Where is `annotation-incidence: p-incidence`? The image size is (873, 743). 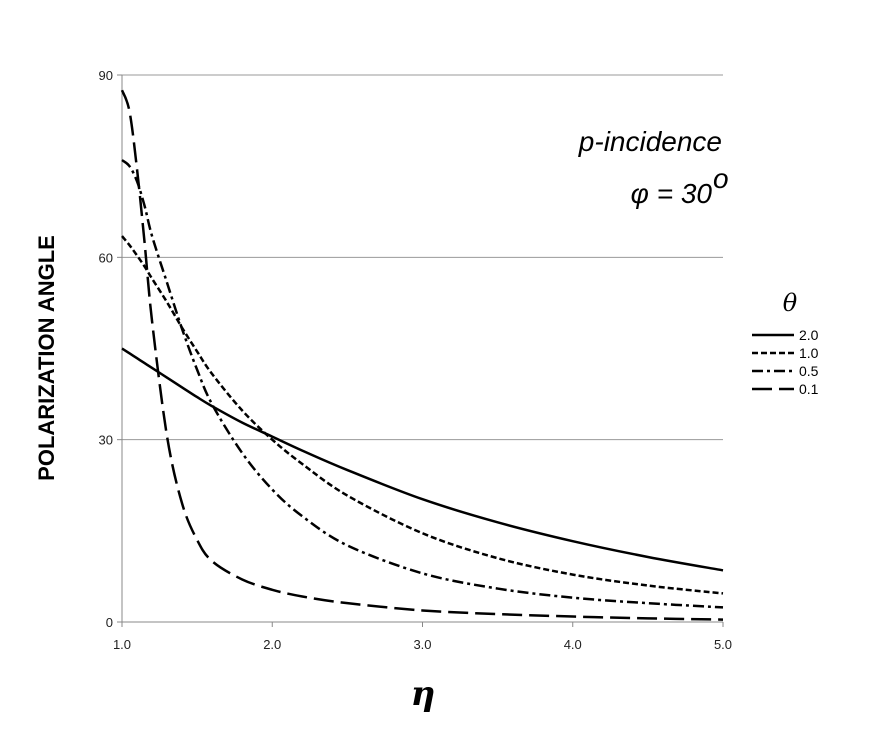
annotation-incidence: p-incidence is located at coordinates (650, 141).